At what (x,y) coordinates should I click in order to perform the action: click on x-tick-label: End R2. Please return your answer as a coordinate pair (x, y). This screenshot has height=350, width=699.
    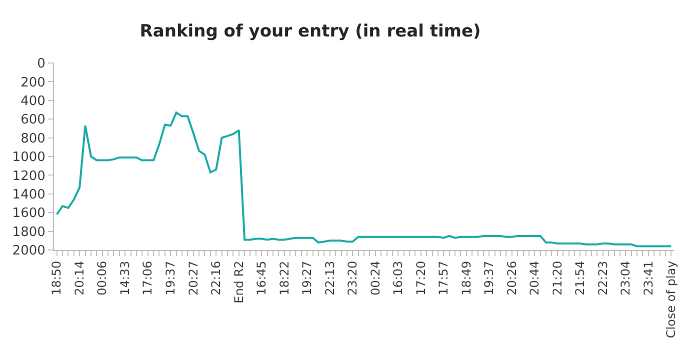
    Looking at the image, I should click on (239, 282).